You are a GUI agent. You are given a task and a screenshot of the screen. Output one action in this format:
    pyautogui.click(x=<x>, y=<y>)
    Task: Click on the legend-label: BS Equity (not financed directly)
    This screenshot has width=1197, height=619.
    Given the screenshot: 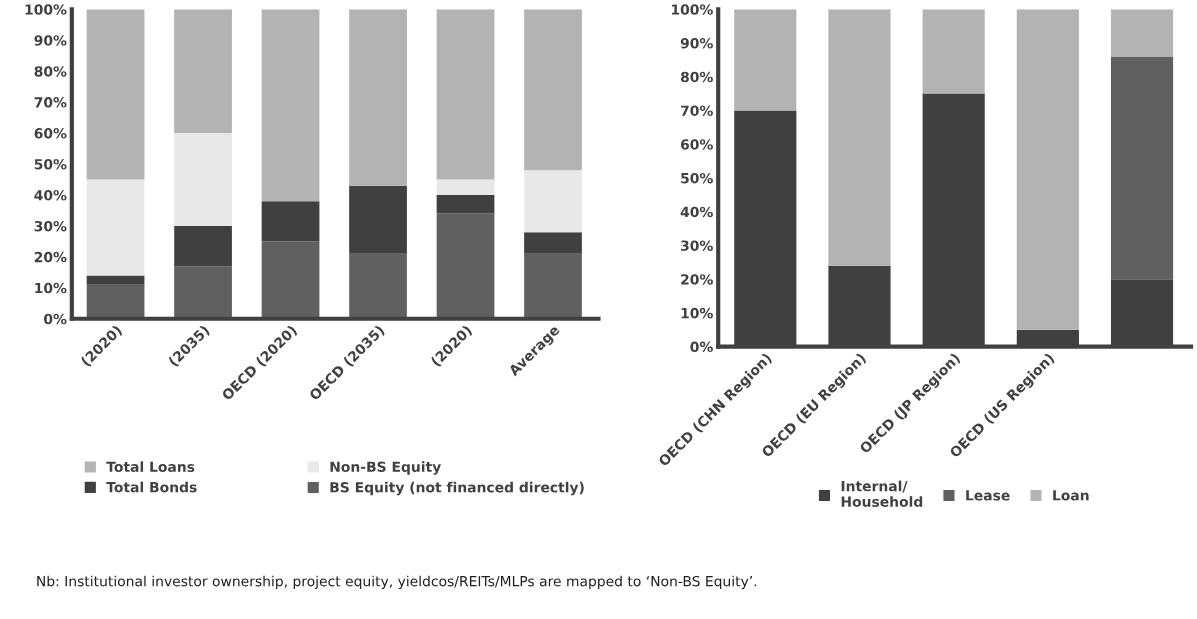 What is the action you would take?
    pyautogui.click(x=457, y=488)
    